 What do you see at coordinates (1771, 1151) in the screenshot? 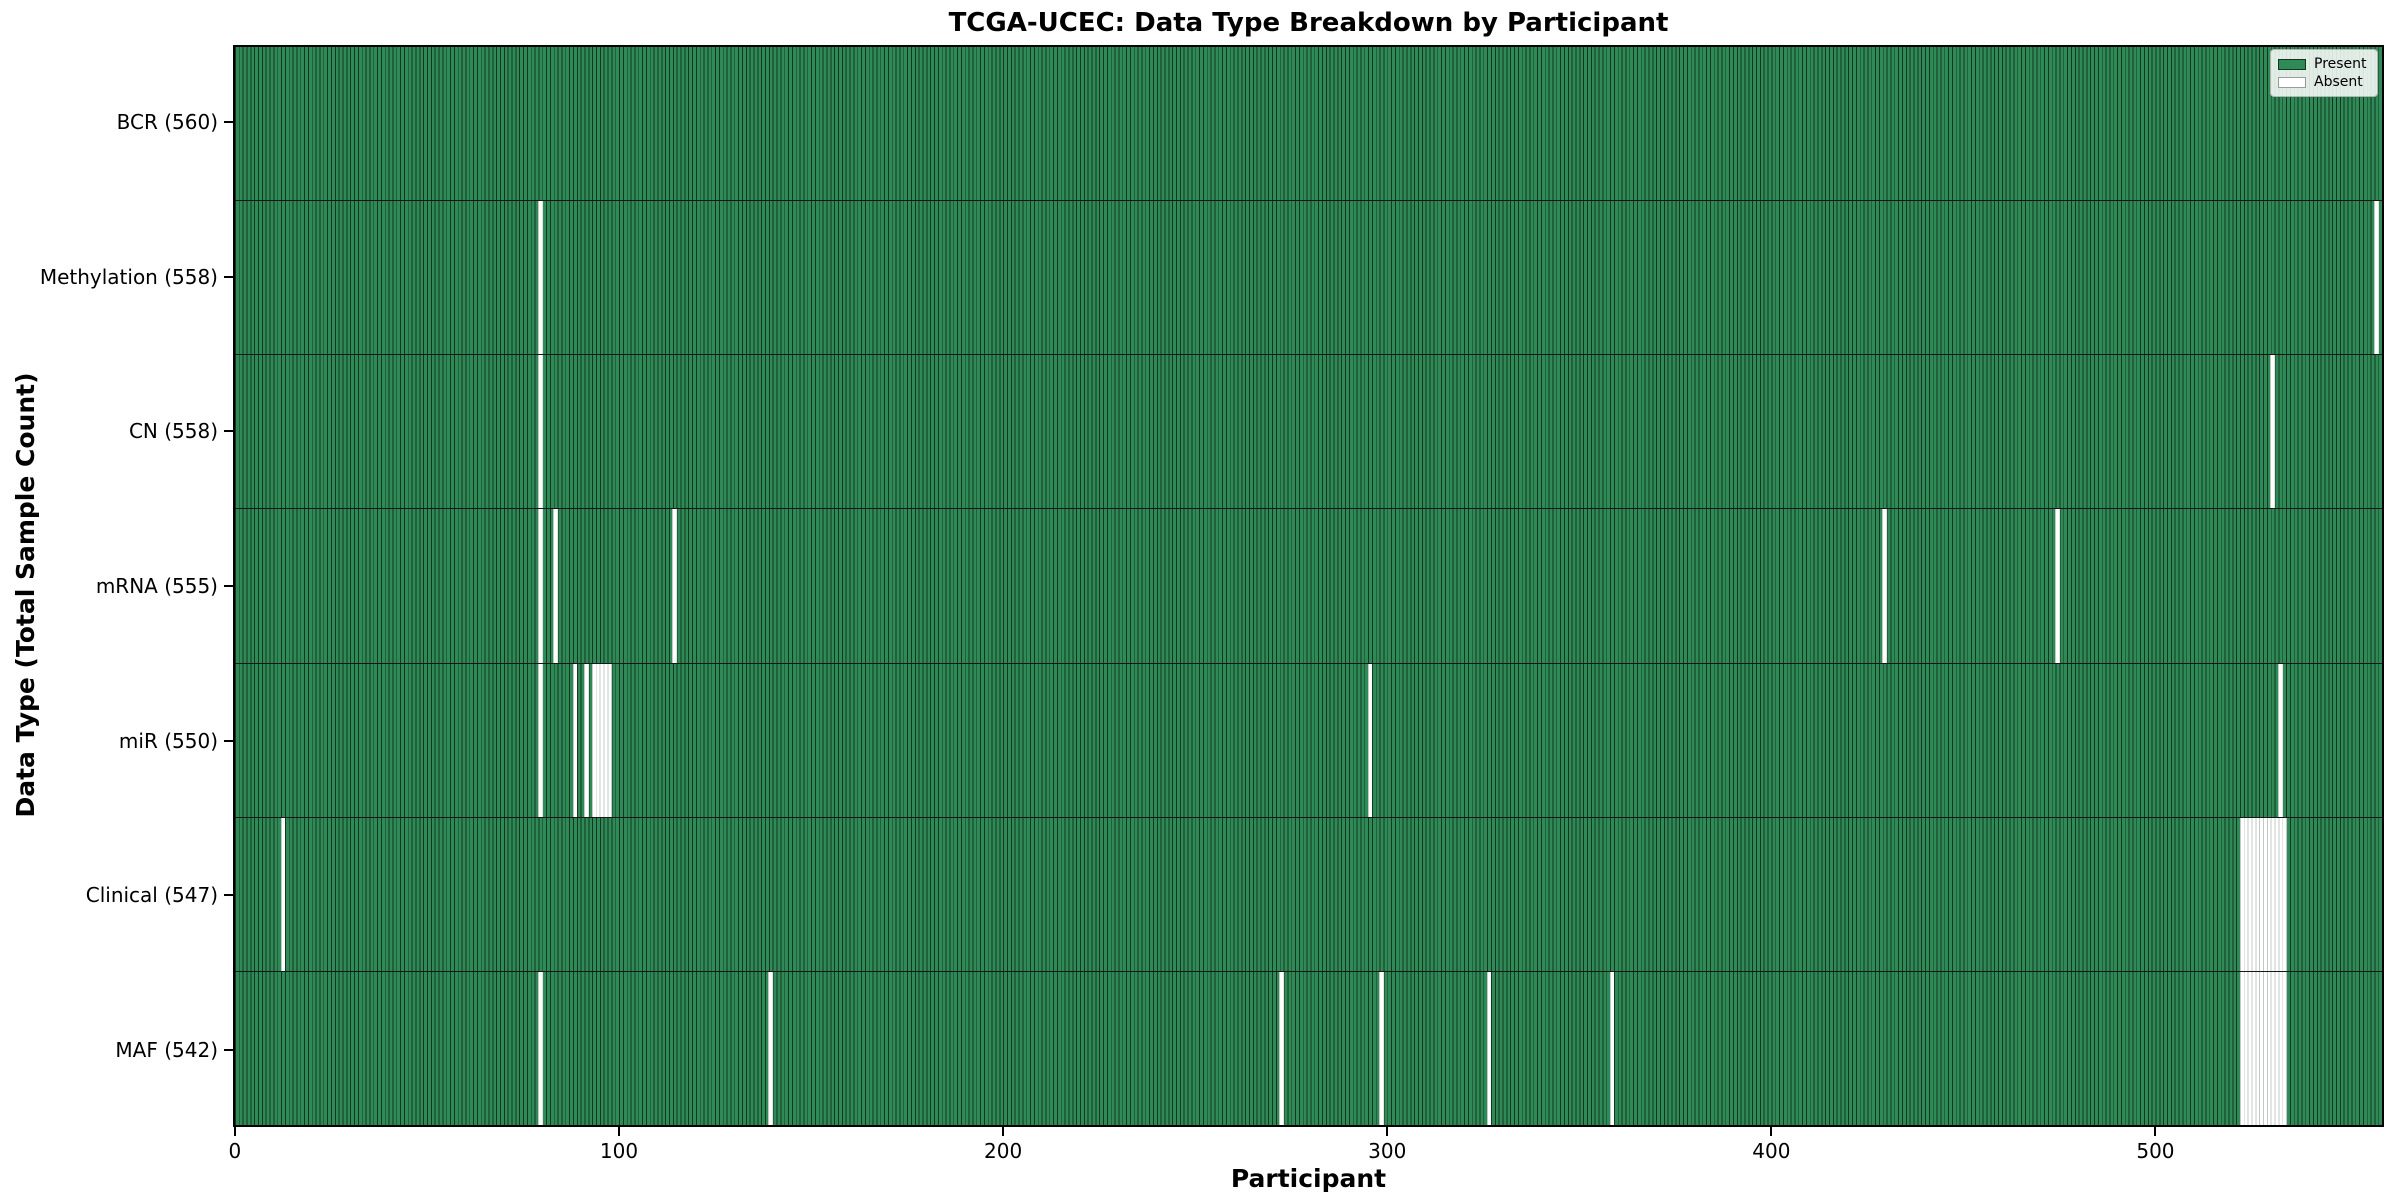
I see `x-tick-label-400: 400` at bounding box center [1771, 1151].